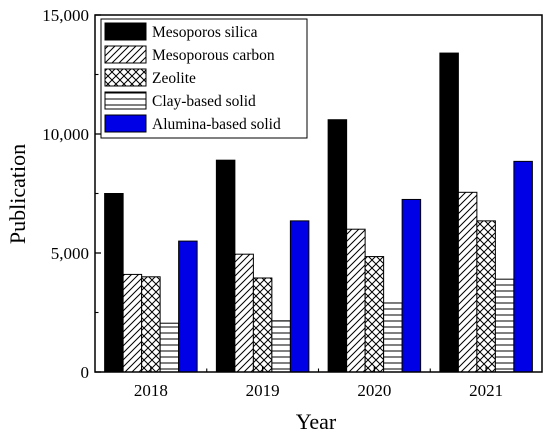  I want to click on legend-swatch-clay-based-solid, so click(125, 100).